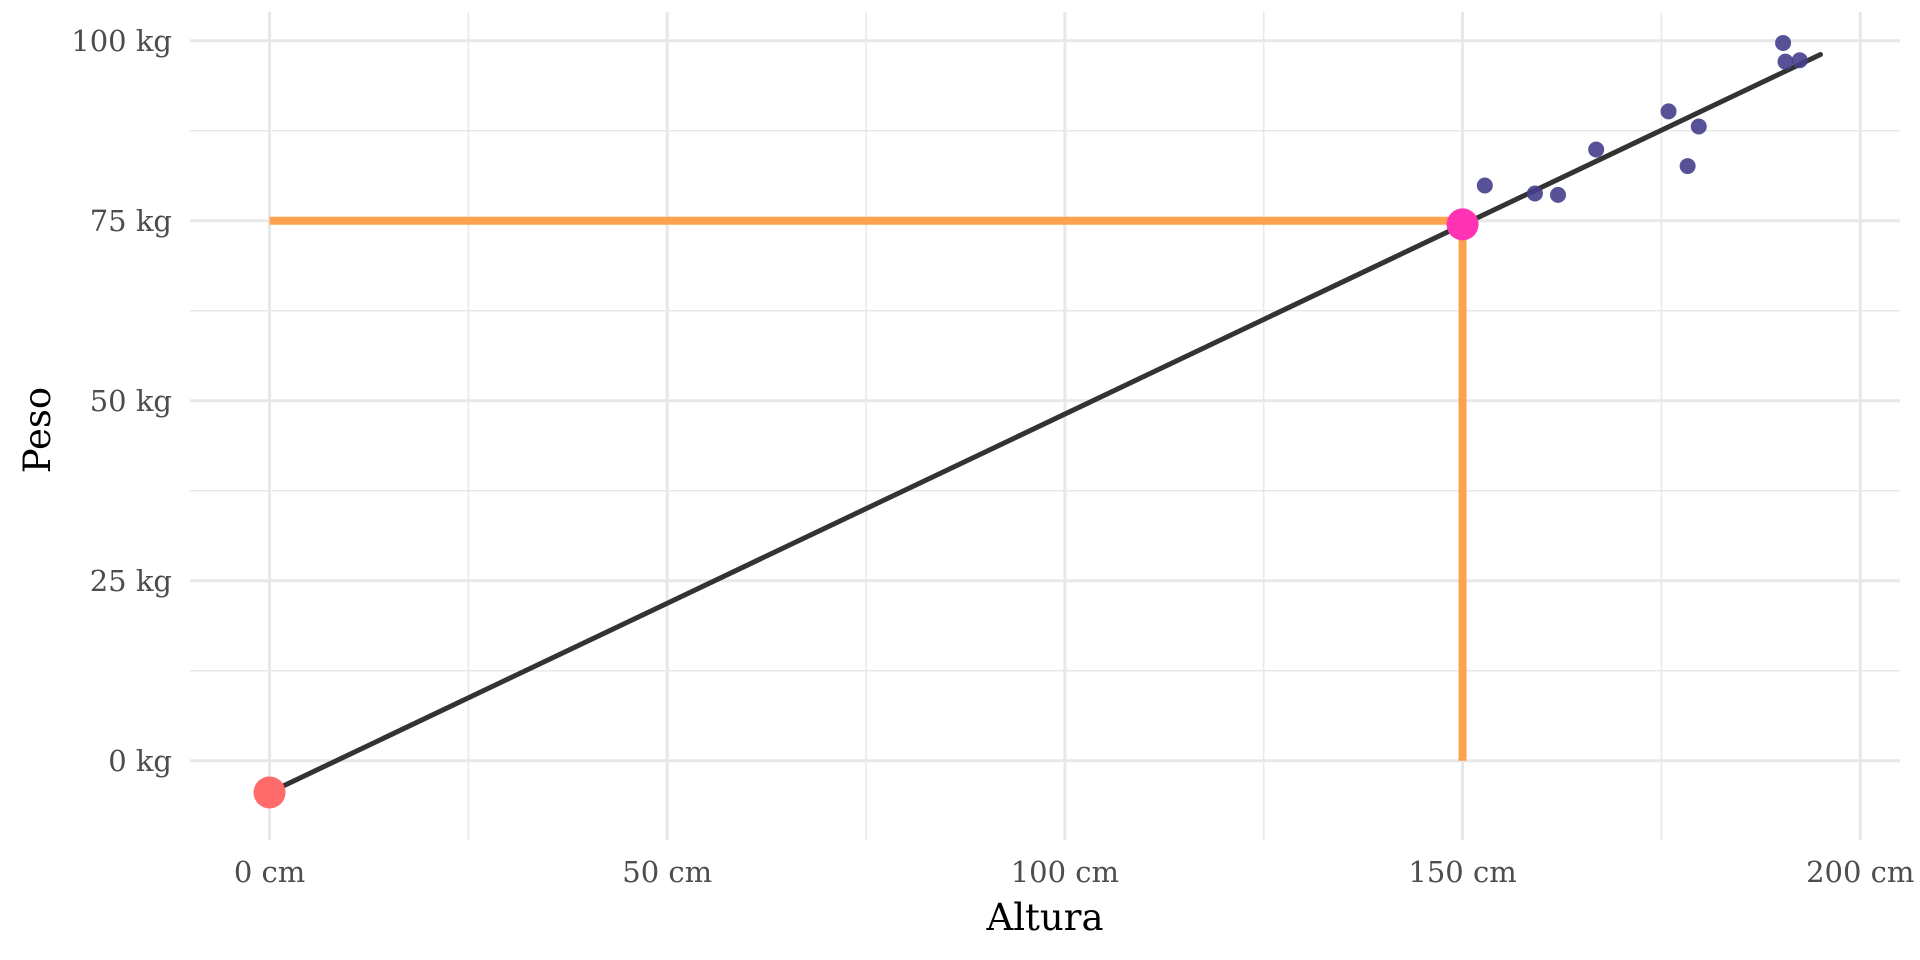 Image resolution: width=1920 pixels, height=960 pixels. Describe the element at coordinates (140, 761) in the screenshot. I see `y-tick-label: 0 kg` at that location.